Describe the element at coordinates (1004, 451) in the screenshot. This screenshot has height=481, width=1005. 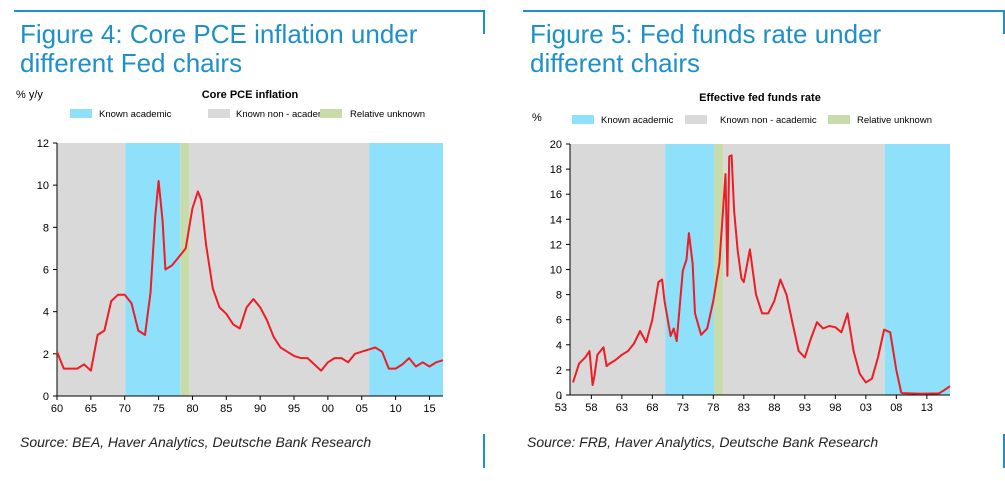
I see `figure5-frame-bottom-side` at that location.